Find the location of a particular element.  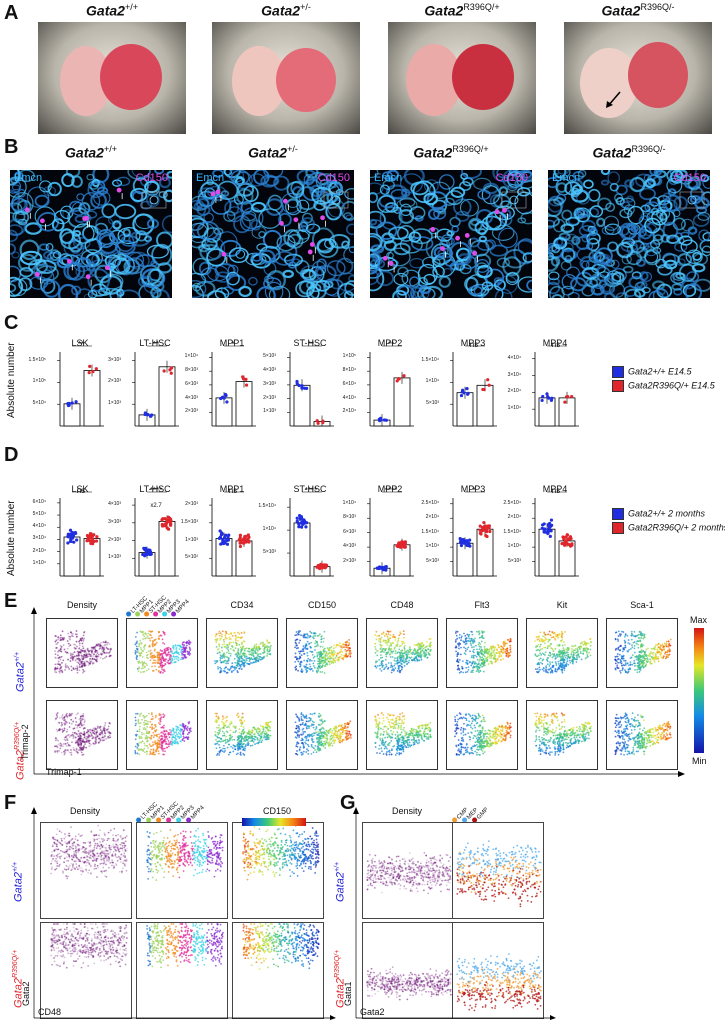

significance-st-hsc: ** is located at coordinates (311, 344).